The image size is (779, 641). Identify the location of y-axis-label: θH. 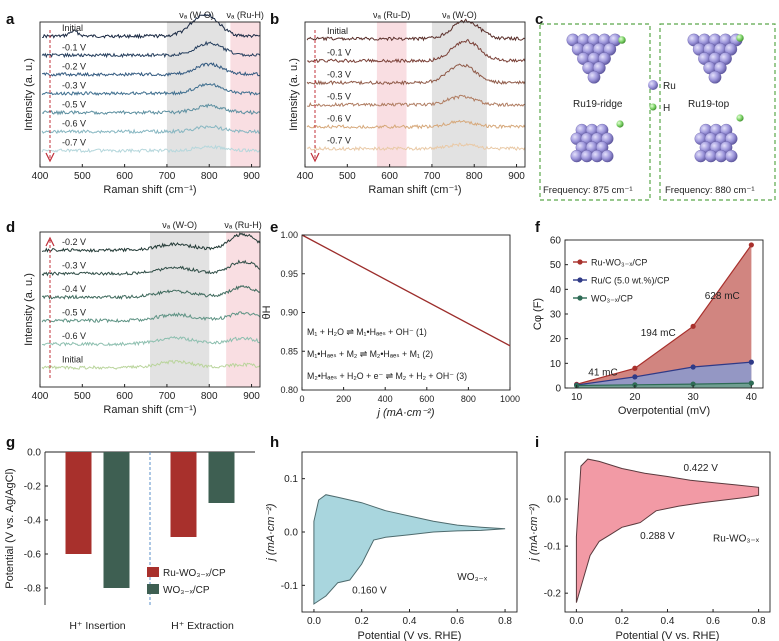
(267, 312).